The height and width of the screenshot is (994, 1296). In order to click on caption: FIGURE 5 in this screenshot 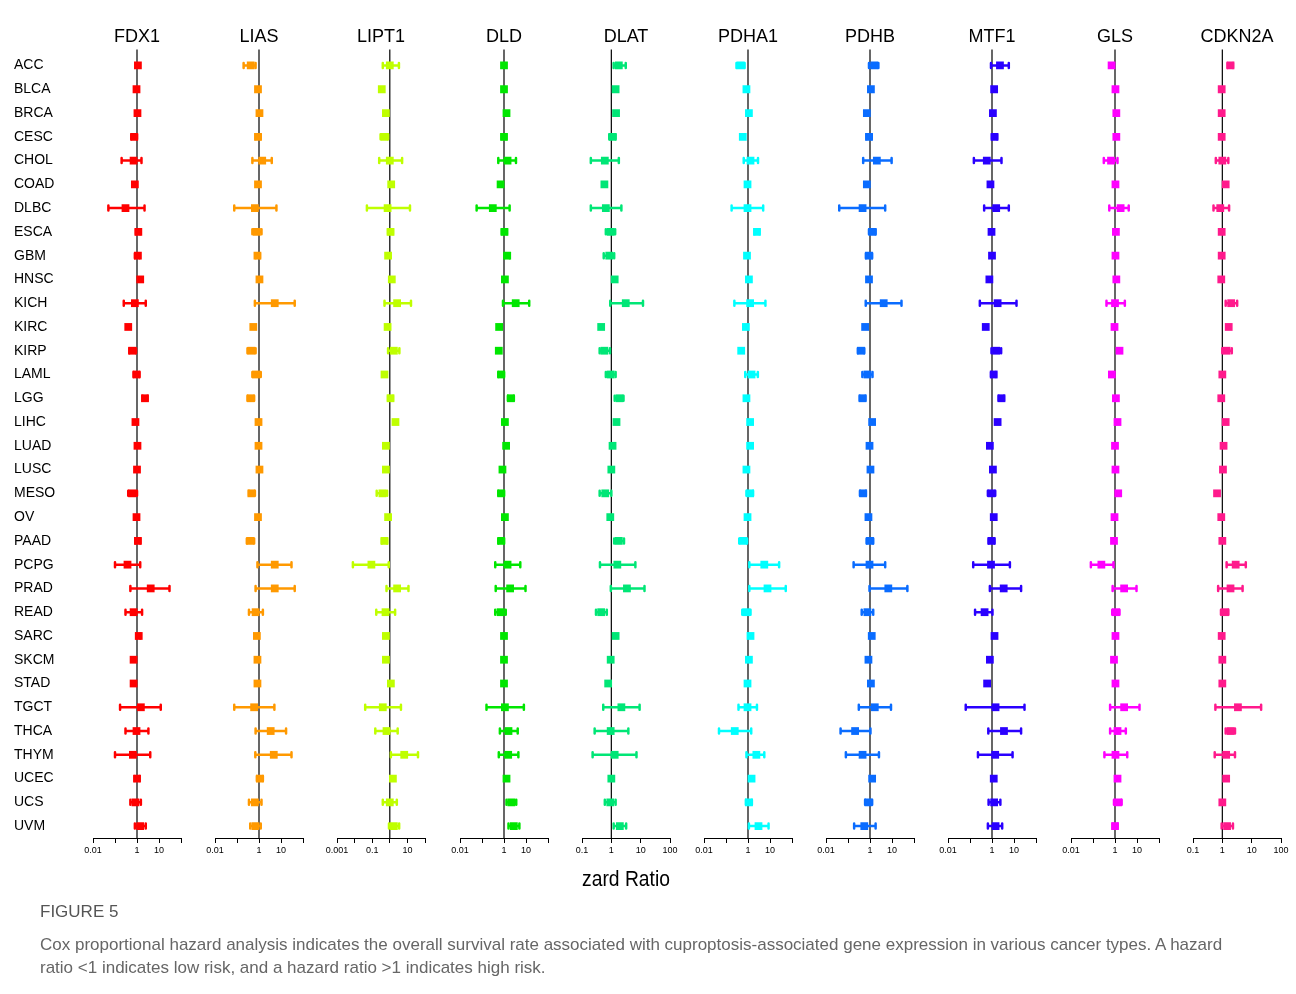, I will do `click(80, 912)`.